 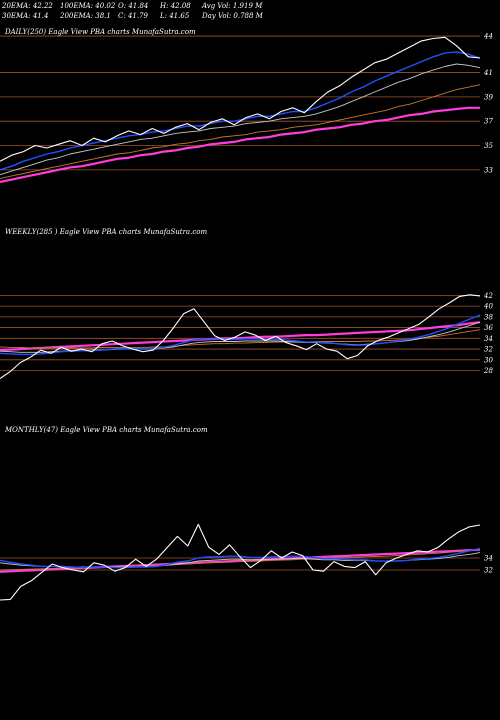 What do you see at coordinates (240, 145) in the screenshot?
I see `daily-ema200-line` at bounding box center [240, 145].